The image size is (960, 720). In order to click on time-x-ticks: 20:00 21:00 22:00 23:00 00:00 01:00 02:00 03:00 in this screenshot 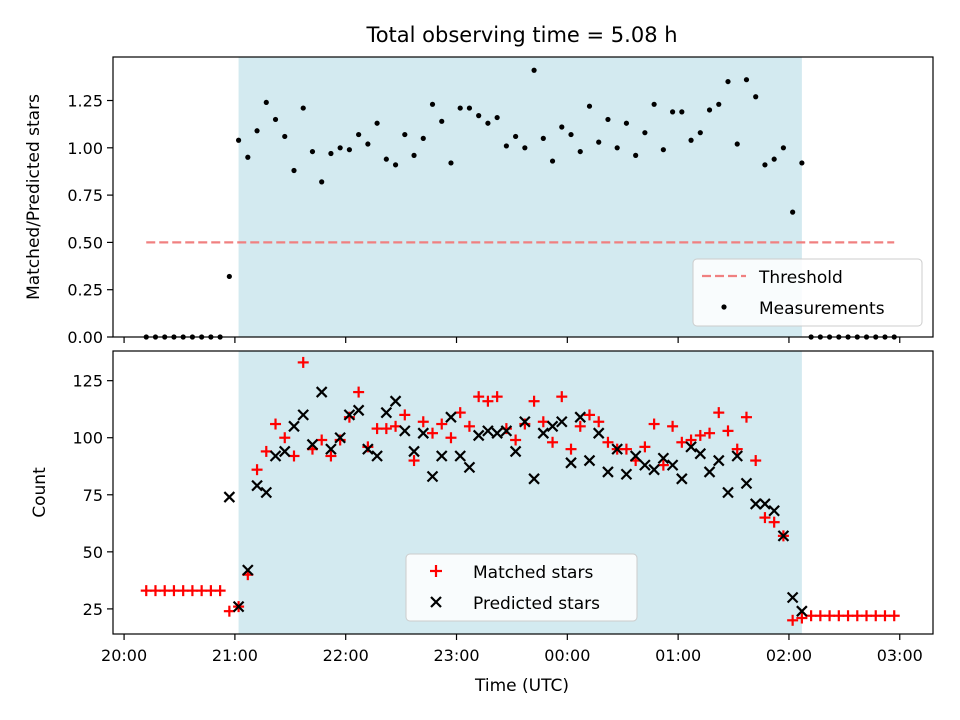, I will do `click(512, 649)`.